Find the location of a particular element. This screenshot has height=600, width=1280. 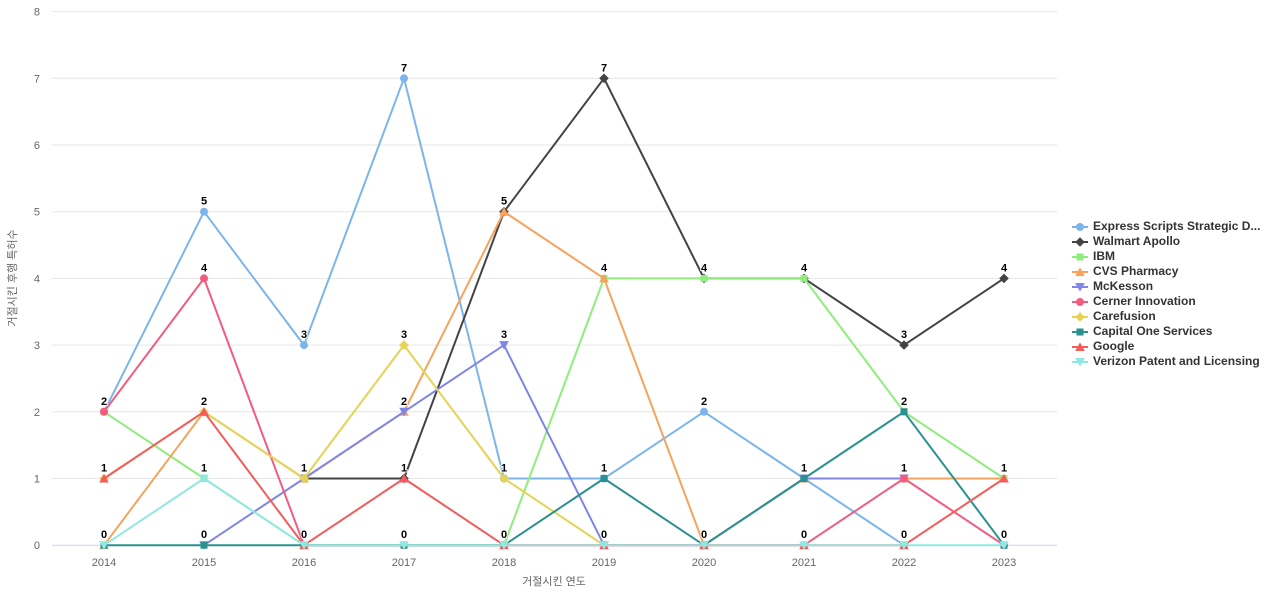

point-marker-cvs-pharmacy-2018 is located at coordinates (504, 211).